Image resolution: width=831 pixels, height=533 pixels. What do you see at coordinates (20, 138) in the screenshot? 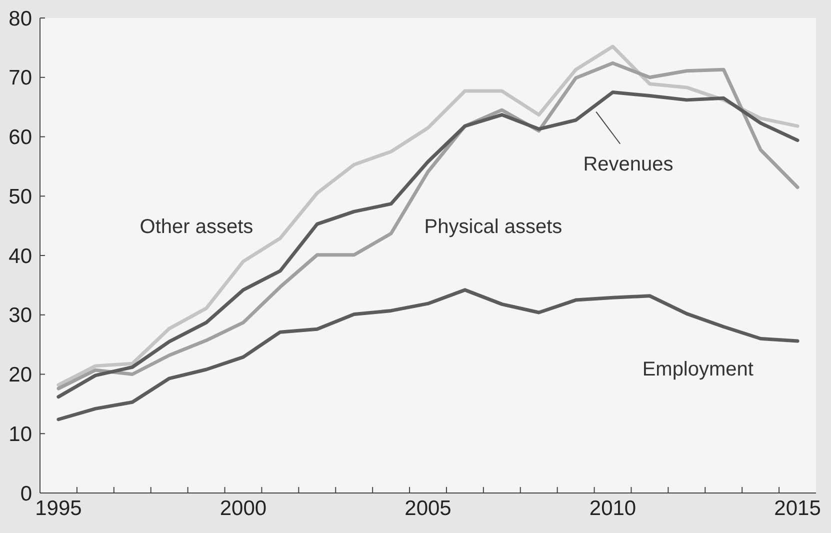
I see `y-tick-label: 60` at bounding box center [20, 138].